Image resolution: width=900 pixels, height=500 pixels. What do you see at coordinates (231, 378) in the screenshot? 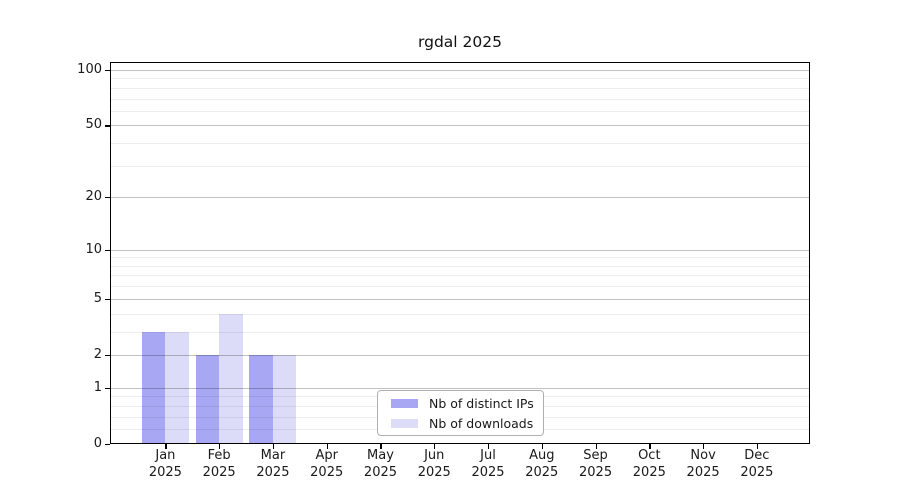
I see `bar-downloads-feb` at bounding box center [231, 378].